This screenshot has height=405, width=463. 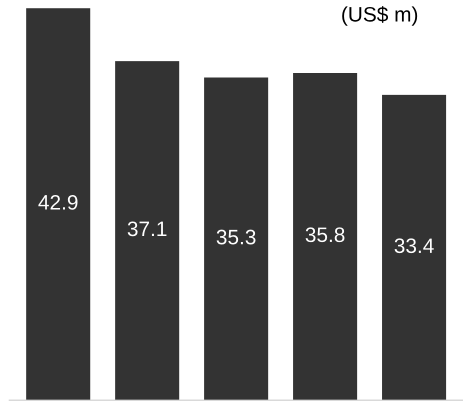 What do you see at coordinates (414, 246) in the screenshot?
I see `data-label: 33.4` at bounding box center [414, 246].